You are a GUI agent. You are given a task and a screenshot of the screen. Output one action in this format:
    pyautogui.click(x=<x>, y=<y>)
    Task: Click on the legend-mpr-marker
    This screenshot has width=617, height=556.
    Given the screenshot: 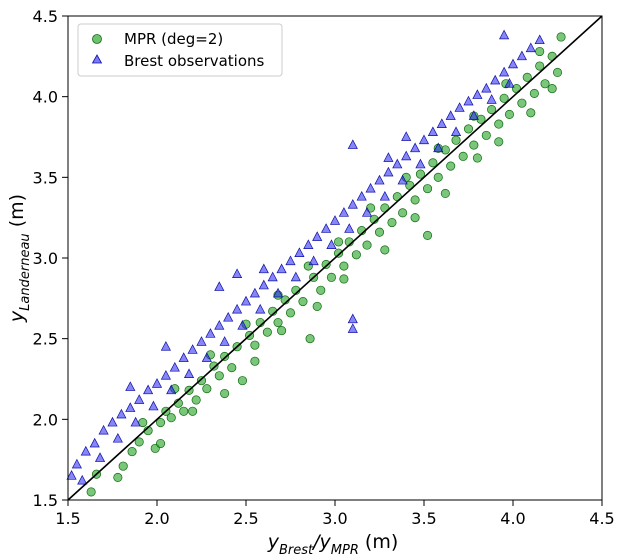 What is the action you would take?
    pyautogui.click(x=97, y=39)
    